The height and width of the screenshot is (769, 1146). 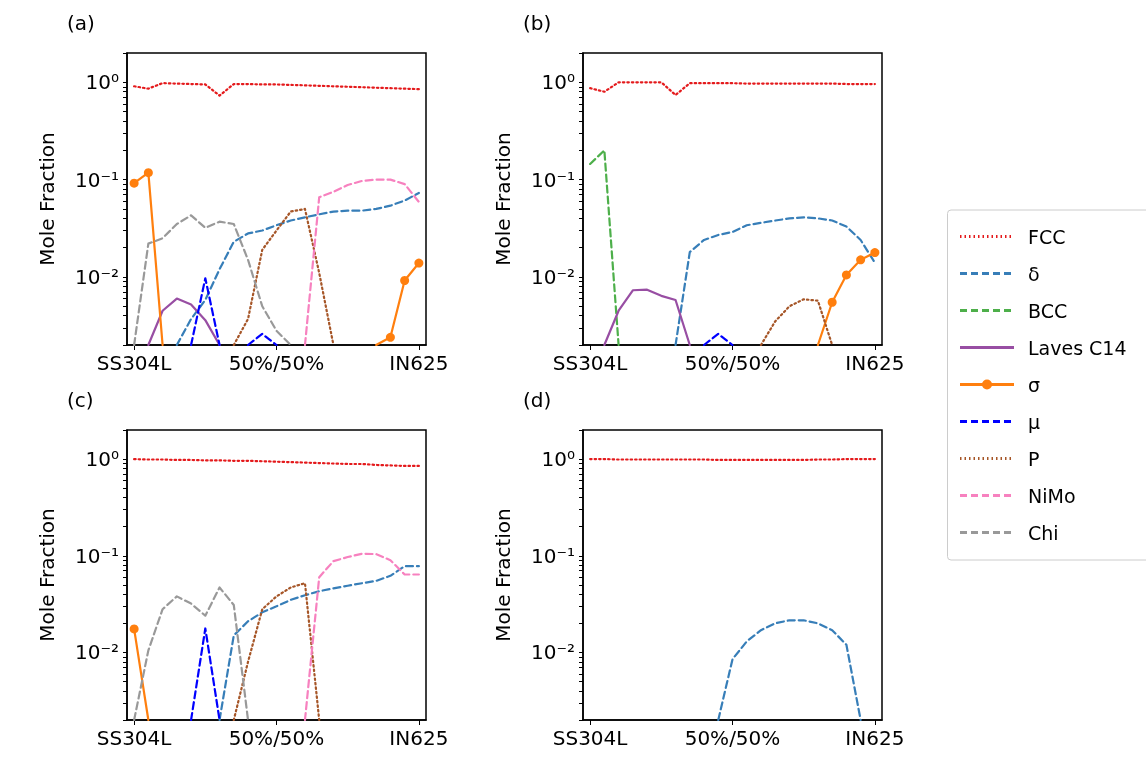 I want to click on legend-label: NiMo, so click(x=1052, y=495).